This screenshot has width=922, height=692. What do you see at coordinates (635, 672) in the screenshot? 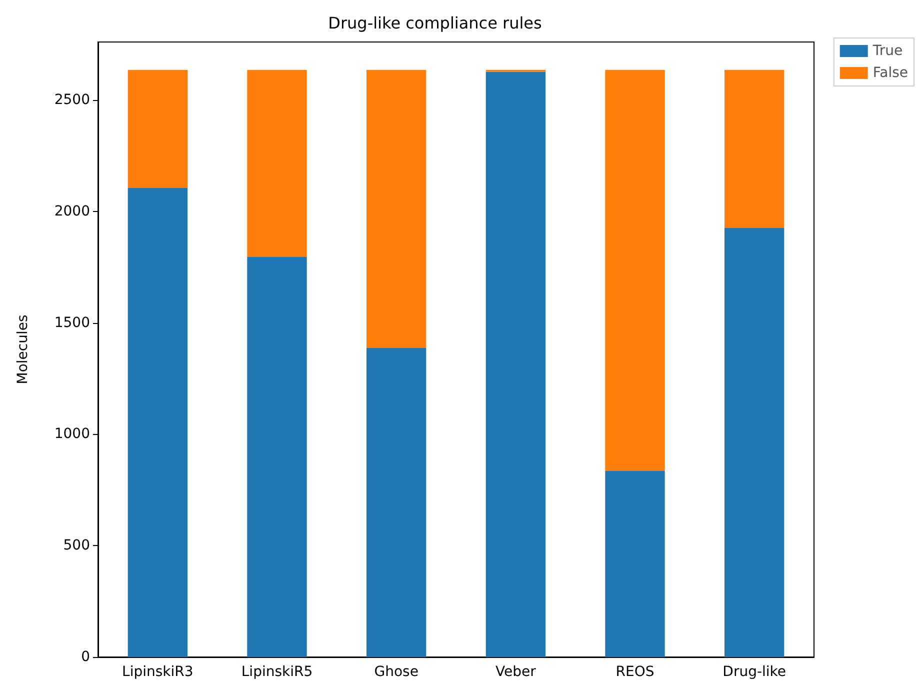
I see `x-tick-label: REOS` at bounding box center [635, 672].